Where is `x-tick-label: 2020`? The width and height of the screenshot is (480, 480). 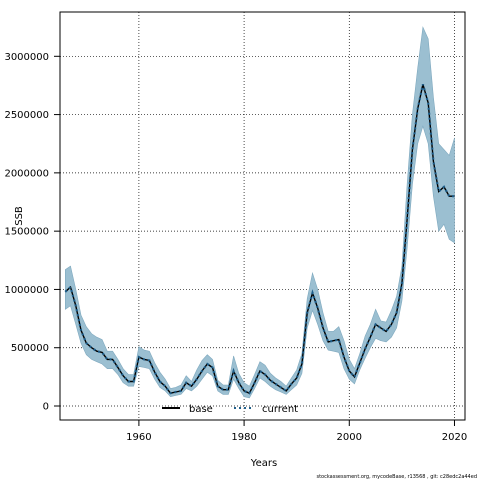 x-tick-label: 2020 is located at coordinates (454, 437).